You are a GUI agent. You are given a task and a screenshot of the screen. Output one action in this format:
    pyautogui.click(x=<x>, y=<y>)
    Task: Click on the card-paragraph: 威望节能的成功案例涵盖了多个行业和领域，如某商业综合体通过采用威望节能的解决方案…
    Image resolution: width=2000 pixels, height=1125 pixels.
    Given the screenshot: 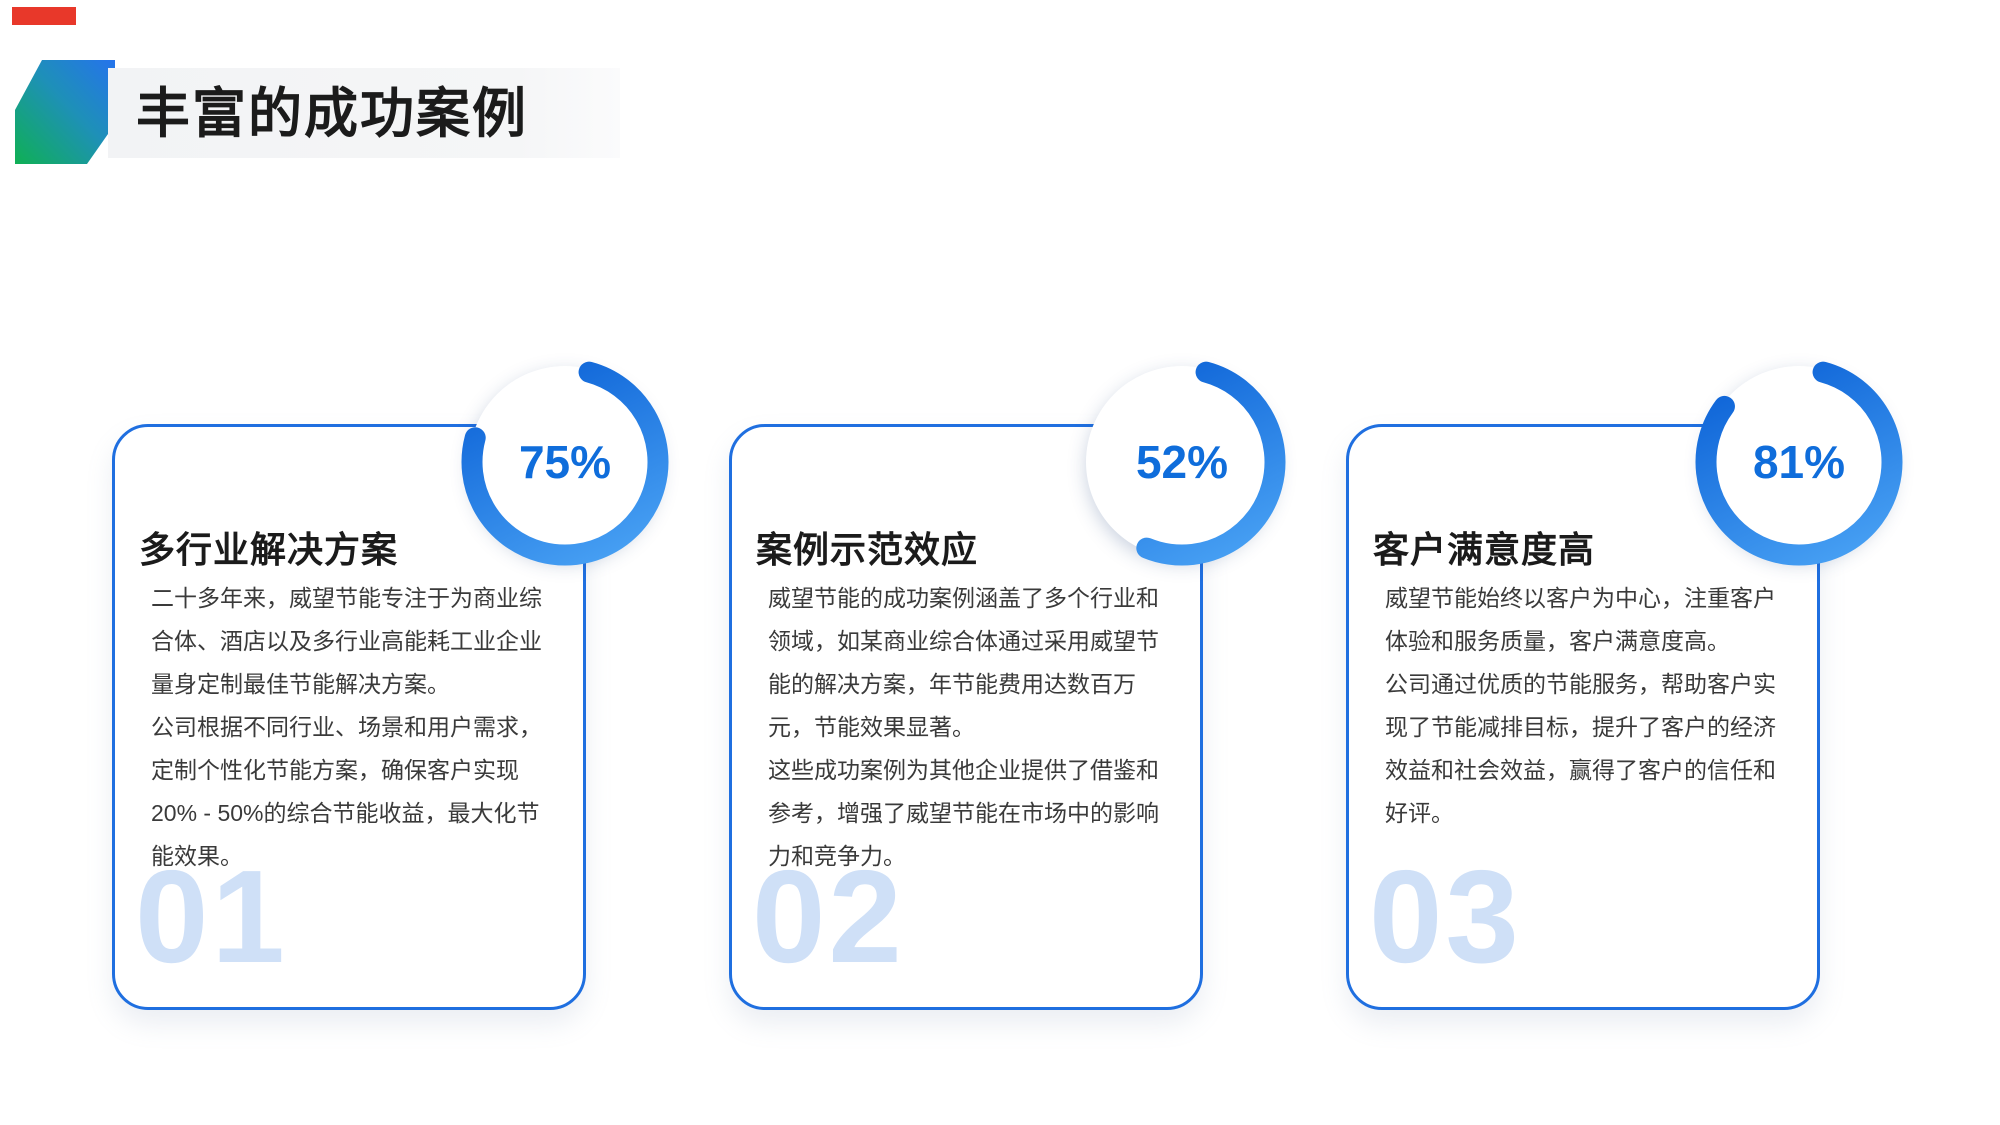 What is the action you would take?
    pyautogui.click(x=963, y=662)
    